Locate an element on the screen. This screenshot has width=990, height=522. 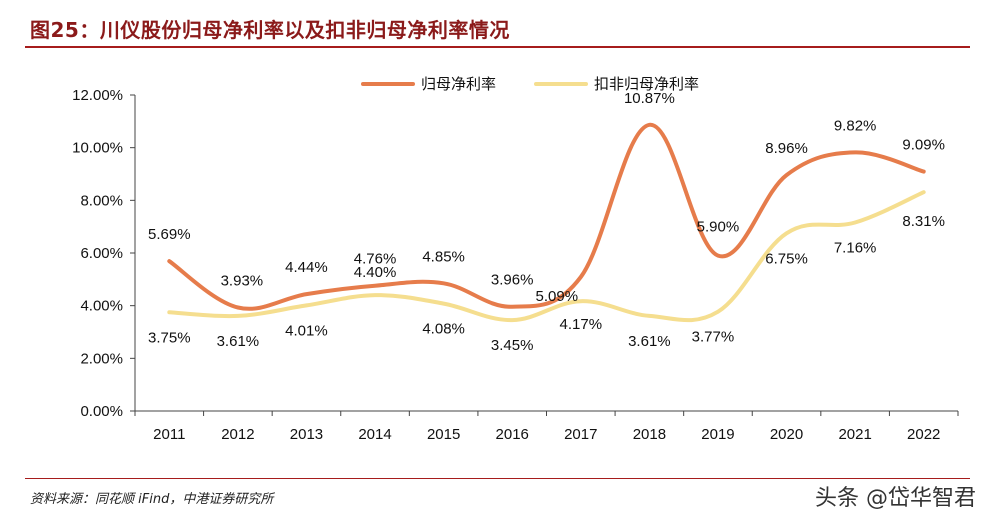
data-label-s1: 3.93% is located at coordinates (242, 281).